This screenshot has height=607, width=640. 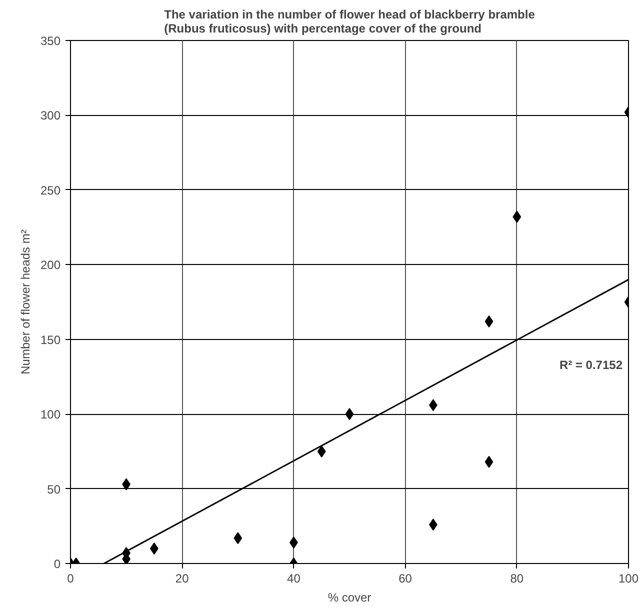 I want to click on y-tick-label: 350, so click(x=50, y=41).